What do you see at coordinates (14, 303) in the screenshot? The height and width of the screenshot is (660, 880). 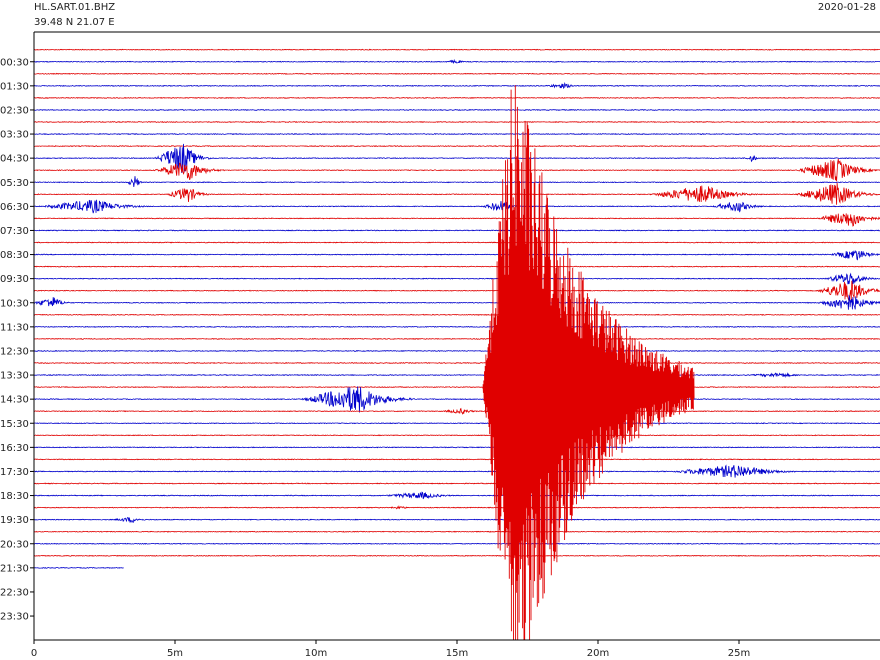 I see `y-tick-label: 10:30` at bounding box center [14, 303].